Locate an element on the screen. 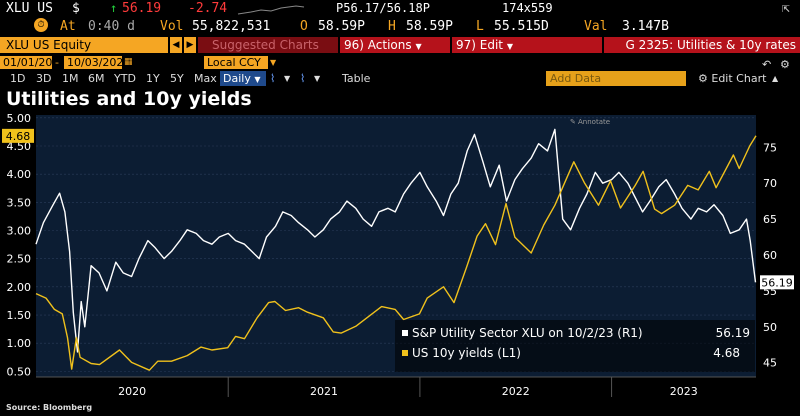  edit-menu: 97) Edit ▼ is located at coordinates (527, 45).